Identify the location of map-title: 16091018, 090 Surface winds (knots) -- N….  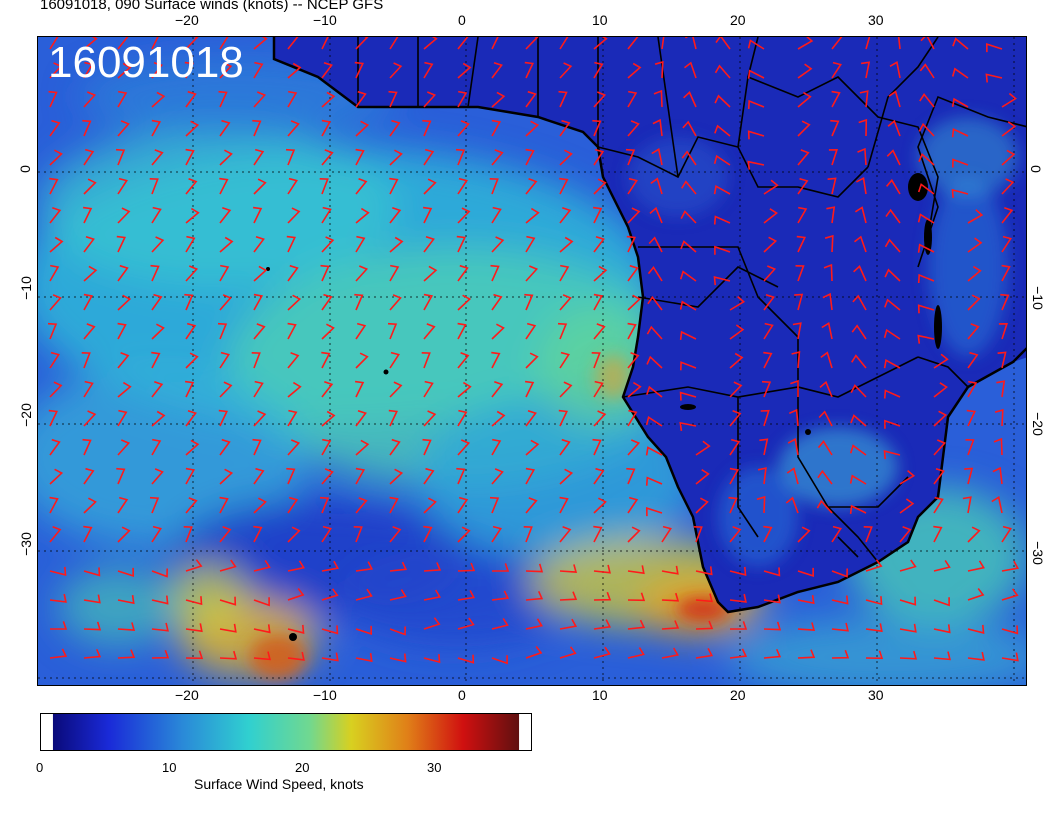
(212, 6).